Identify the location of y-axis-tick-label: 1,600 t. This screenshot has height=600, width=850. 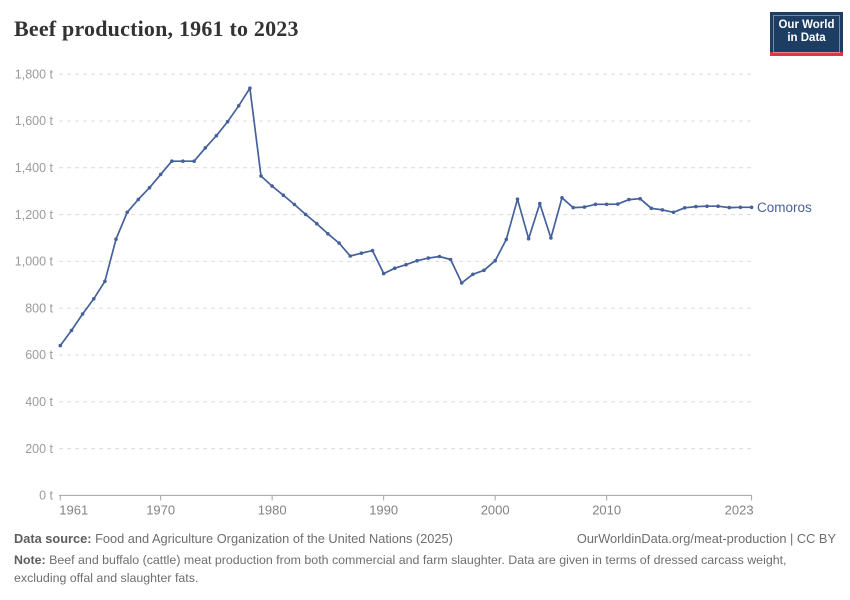
(34, 121).